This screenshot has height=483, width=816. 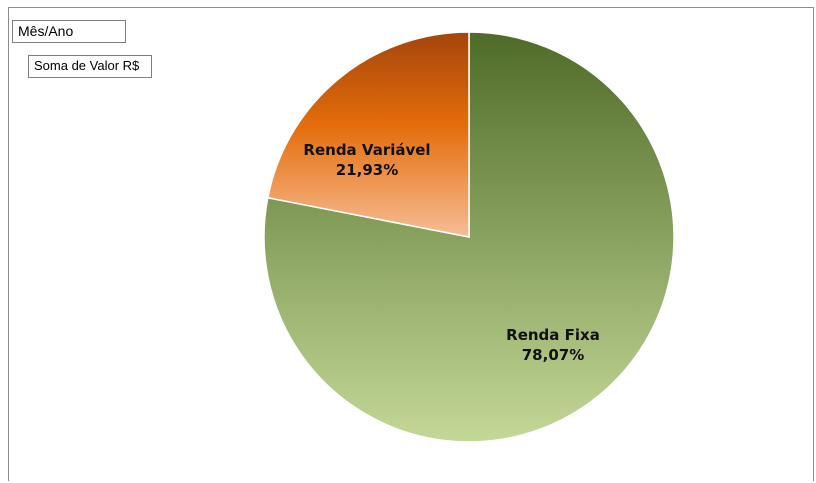 I want to click on slice-percent-renda-fixa: 78,07%, so click(x=553, y=355).